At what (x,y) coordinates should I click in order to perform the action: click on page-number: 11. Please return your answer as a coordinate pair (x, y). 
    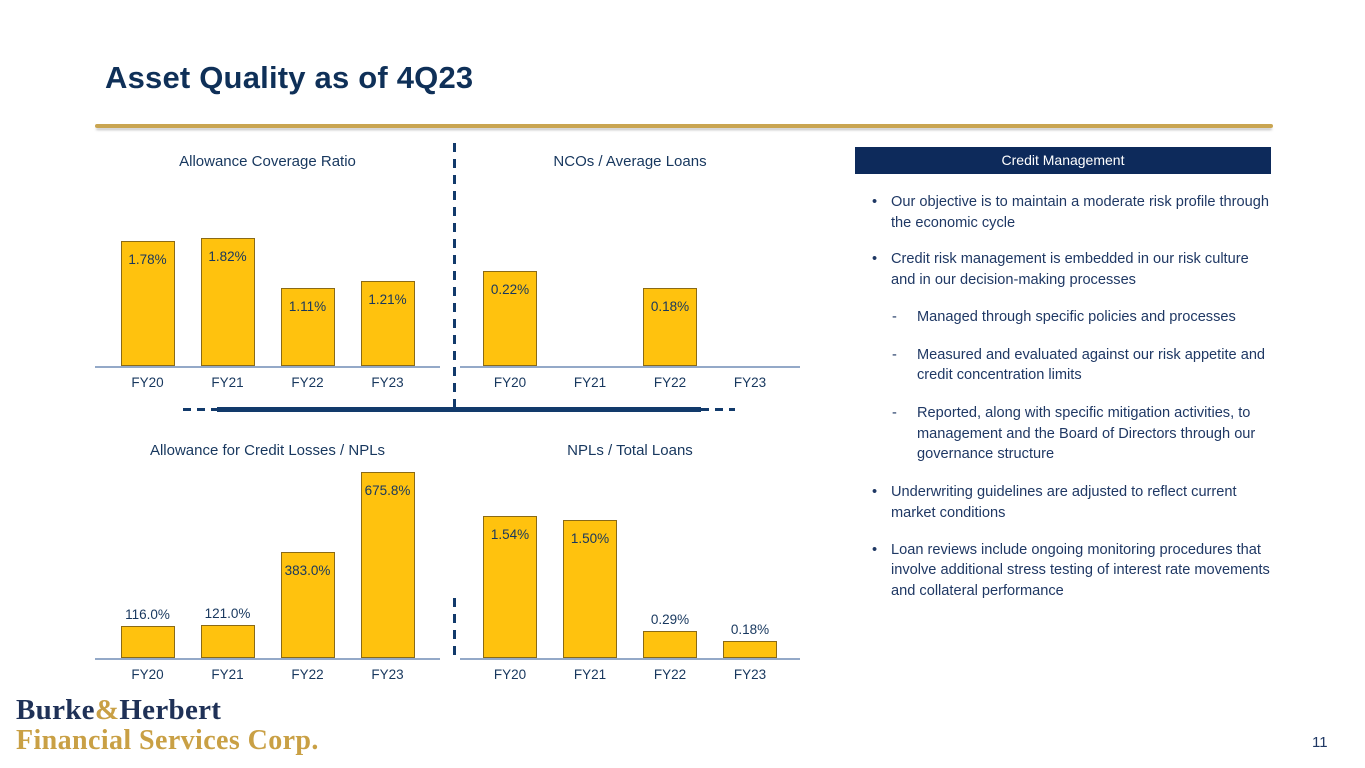
    Looking at the image, I should click on (1320, 742).